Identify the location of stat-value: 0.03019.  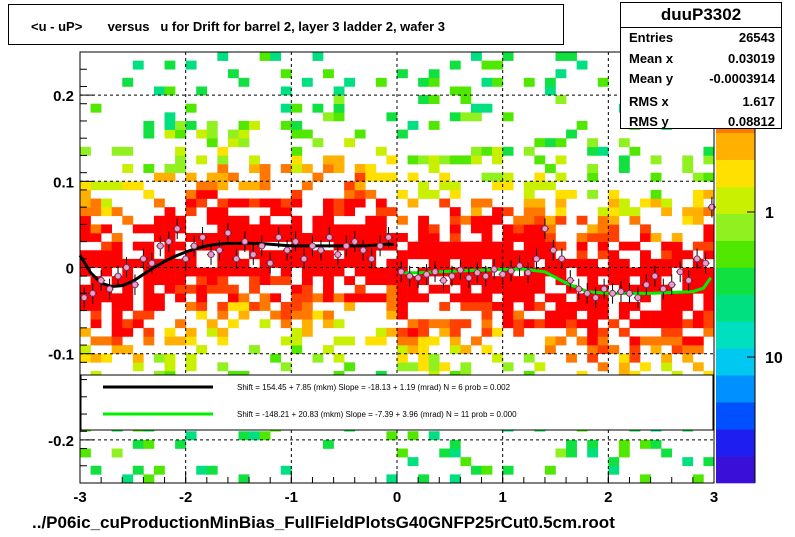
(751, 58).